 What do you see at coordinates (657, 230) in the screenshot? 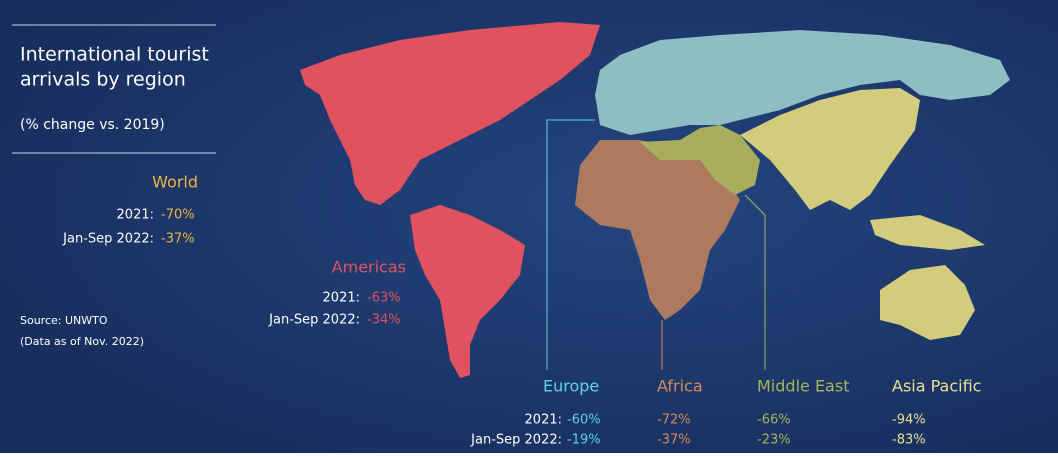
I see `africa` at bounding box center [657, 230].